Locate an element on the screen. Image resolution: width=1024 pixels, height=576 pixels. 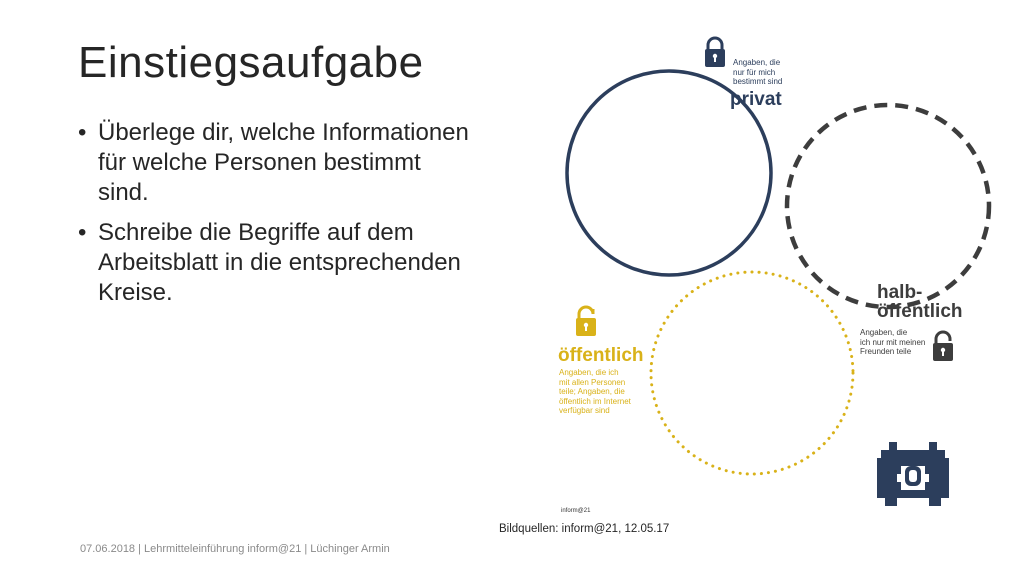
privat-description-line: nur für mich is located at coordinates (754, 72).